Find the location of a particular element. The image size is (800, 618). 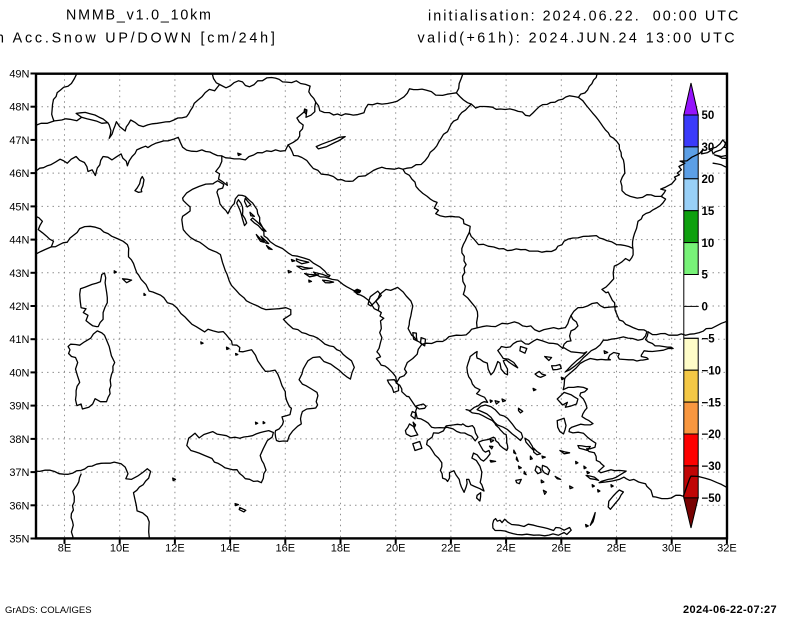

svg-text: 32E is located at coordinates (727, 549).